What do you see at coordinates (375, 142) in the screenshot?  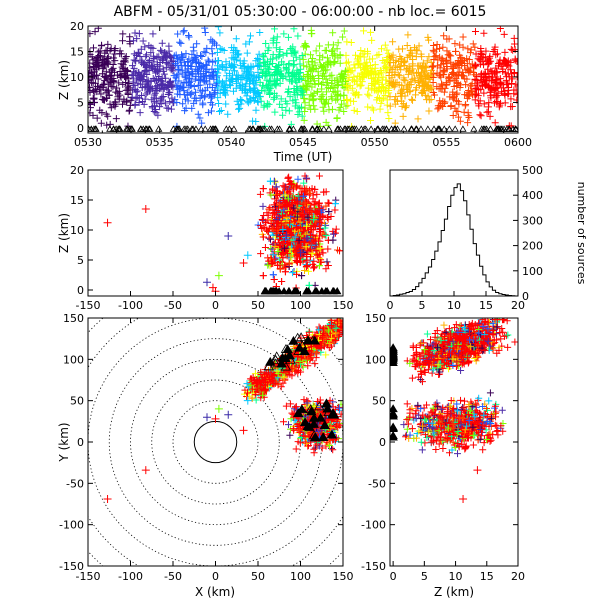 I see `time-height-xtick-label: 0550` at bounding box center [375, 142].